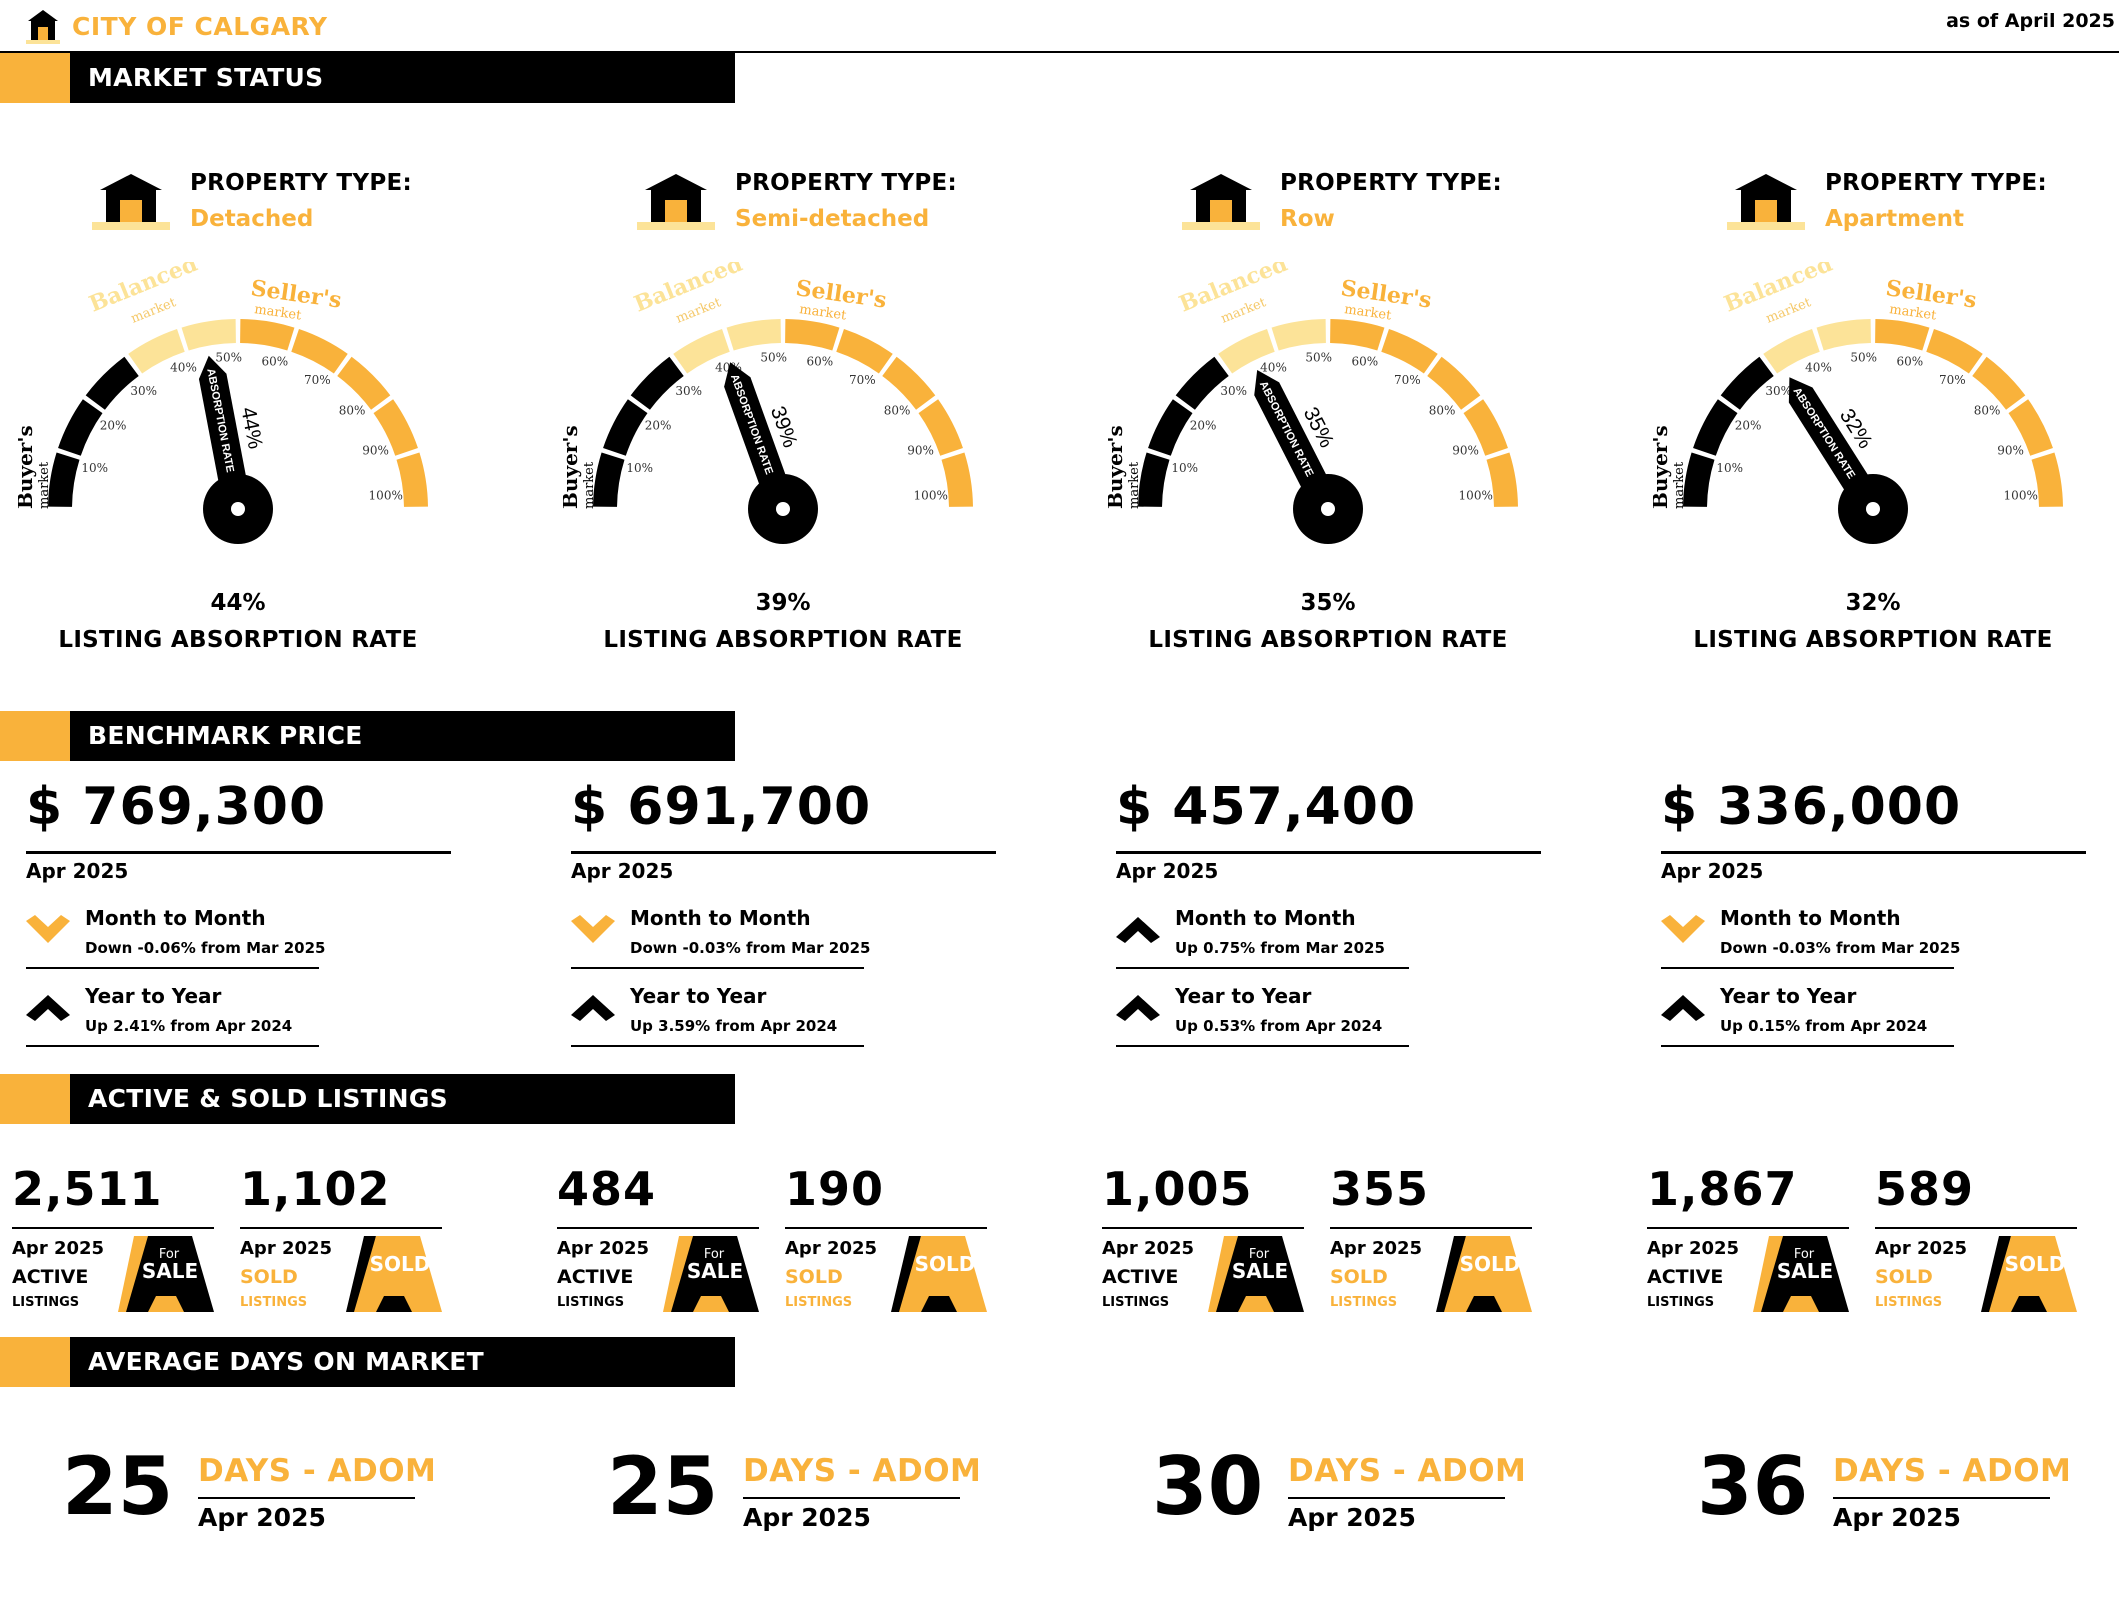  Describe the element at coordinates (317, 1471) in the screenshot. I see `adom-label: DAYS - ADOM` at that location.